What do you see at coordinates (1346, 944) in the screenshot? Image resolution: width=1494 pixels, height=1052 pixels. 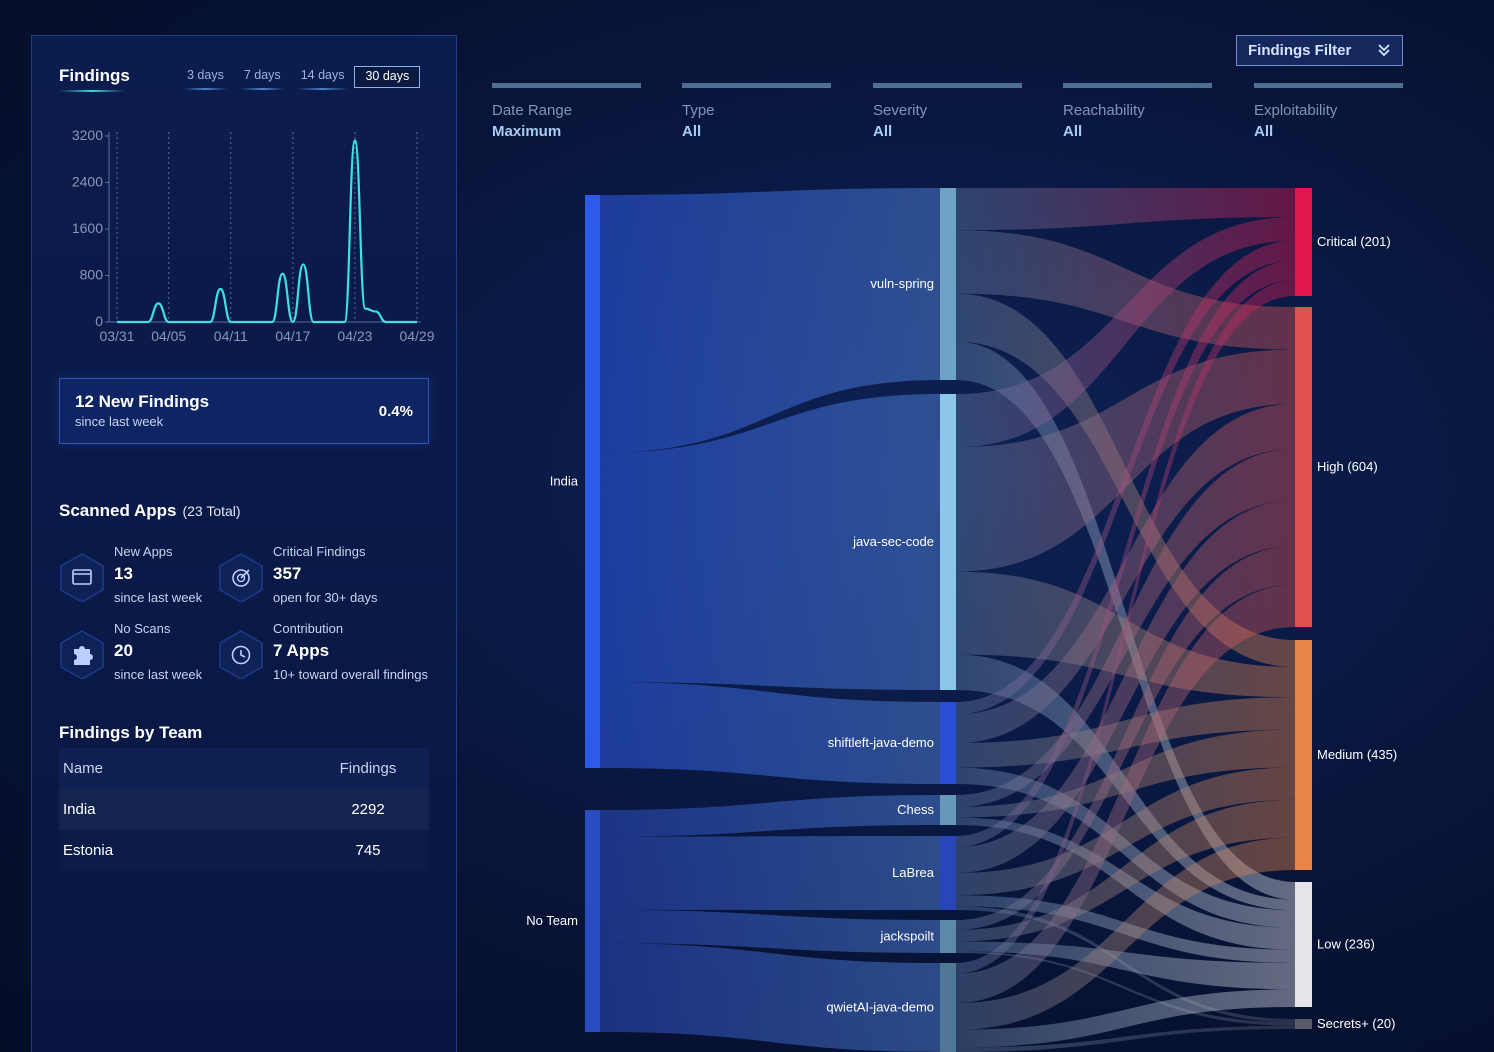 I see `severity-node-label: Low (236)` at bounding box center [1346, 944].